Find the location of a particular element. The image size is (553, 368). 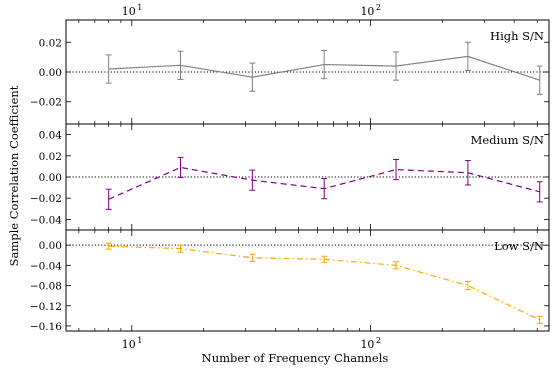

y-tick-label: −0.16 is located at coordinates (46, 327).